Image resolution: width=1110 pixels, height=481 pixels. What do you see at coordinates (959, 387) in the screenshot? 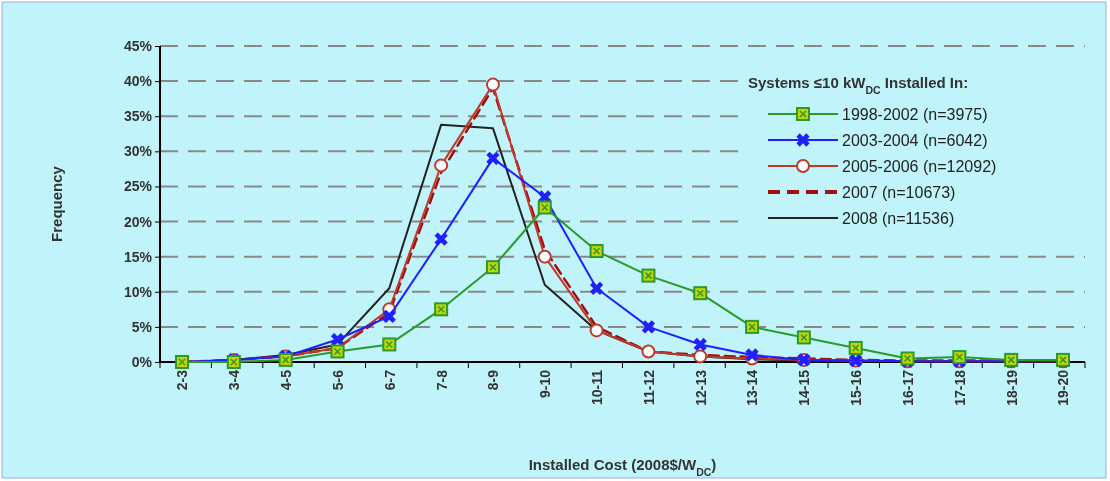
I see `x-tick-label: 17-18` at bounding box center [959, 387].